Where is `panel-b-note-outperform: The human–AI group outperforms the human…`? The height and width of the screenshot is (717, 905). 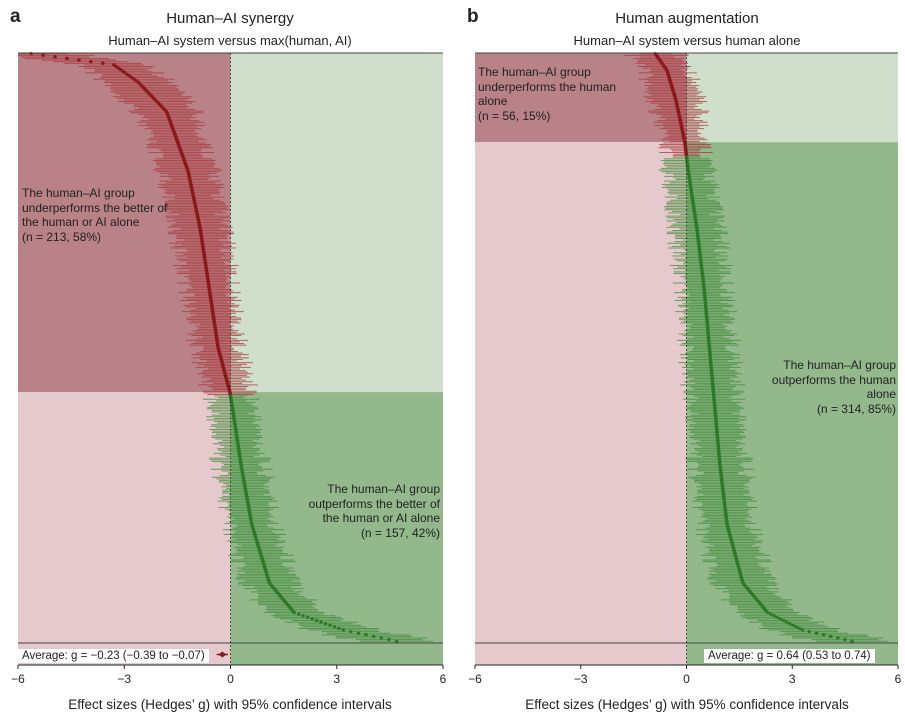
panel-b-note-outperform: The human–AI group outperforms the human… is located at coordinates (829, 387).